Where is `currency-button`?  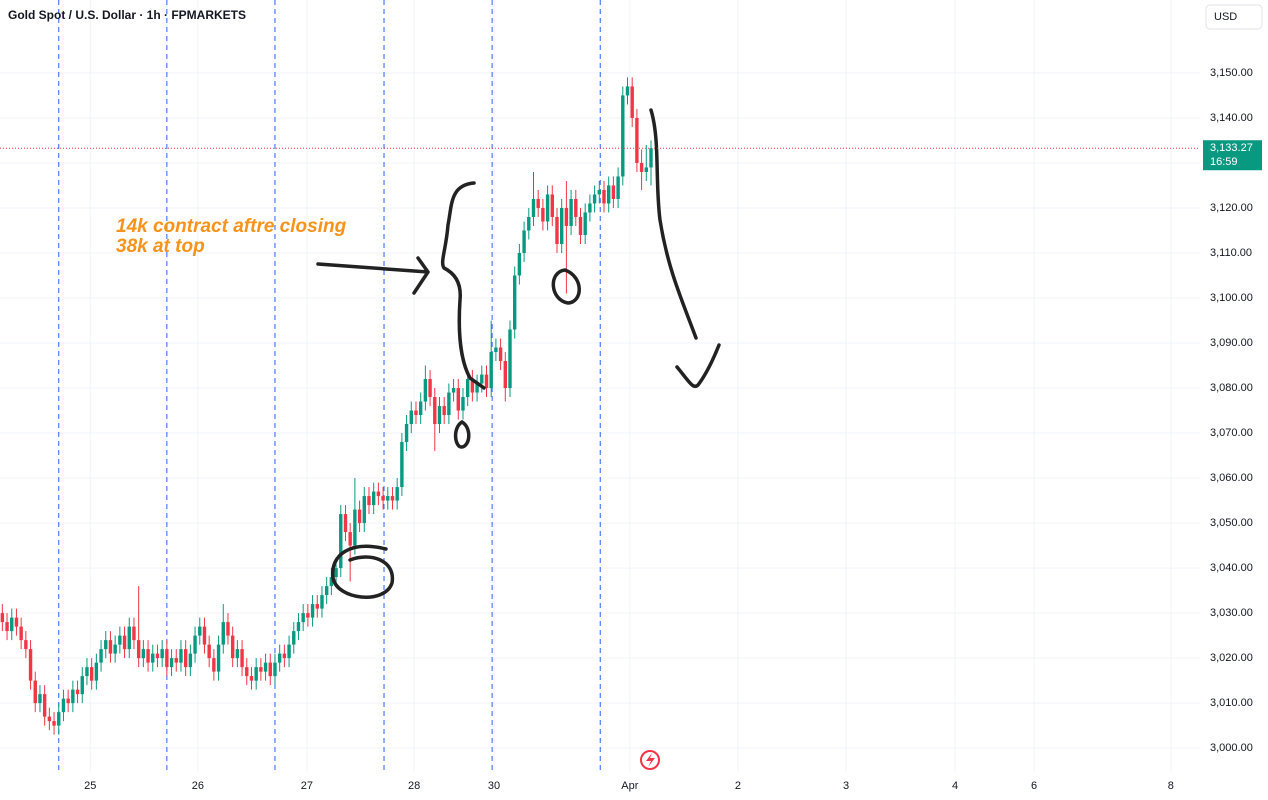 currency-button is located at coordinates (1234, 17).